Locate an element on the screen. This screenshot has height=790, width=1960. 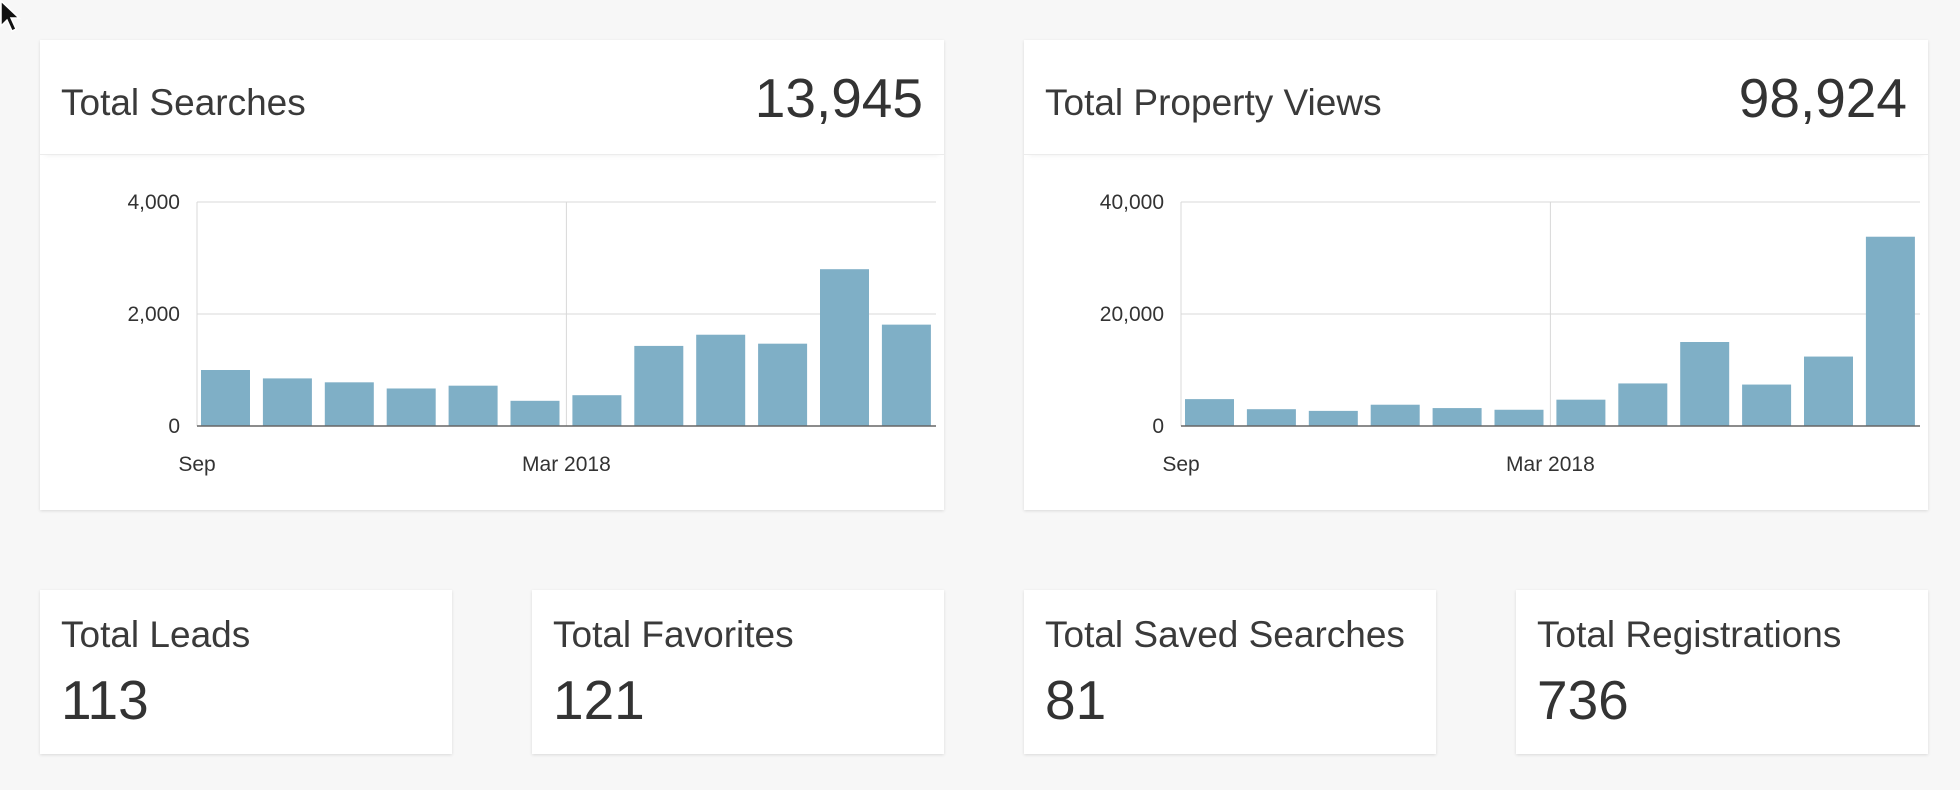
stat-label: Total Saved Searches is located at coordinates (1225, 634).